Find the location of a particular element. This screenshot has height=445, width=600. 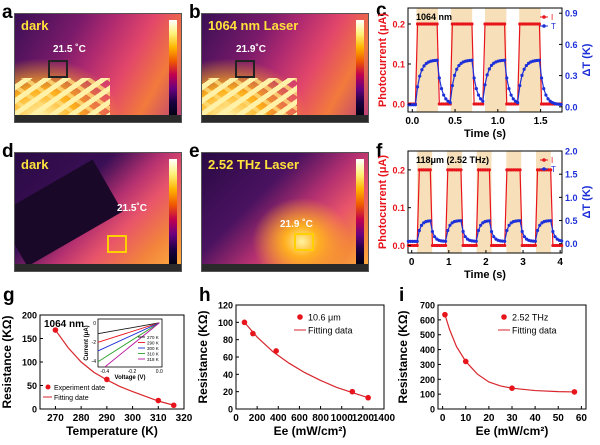

y-tick-label: 80 is located at coordinates (228, 340).